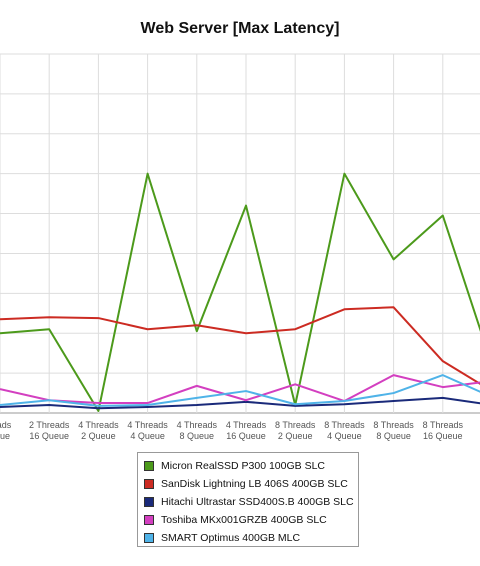  Describe the element at coordinates (5, 436) in the screenshot. I see `x-tick-label: ueue` at that location.